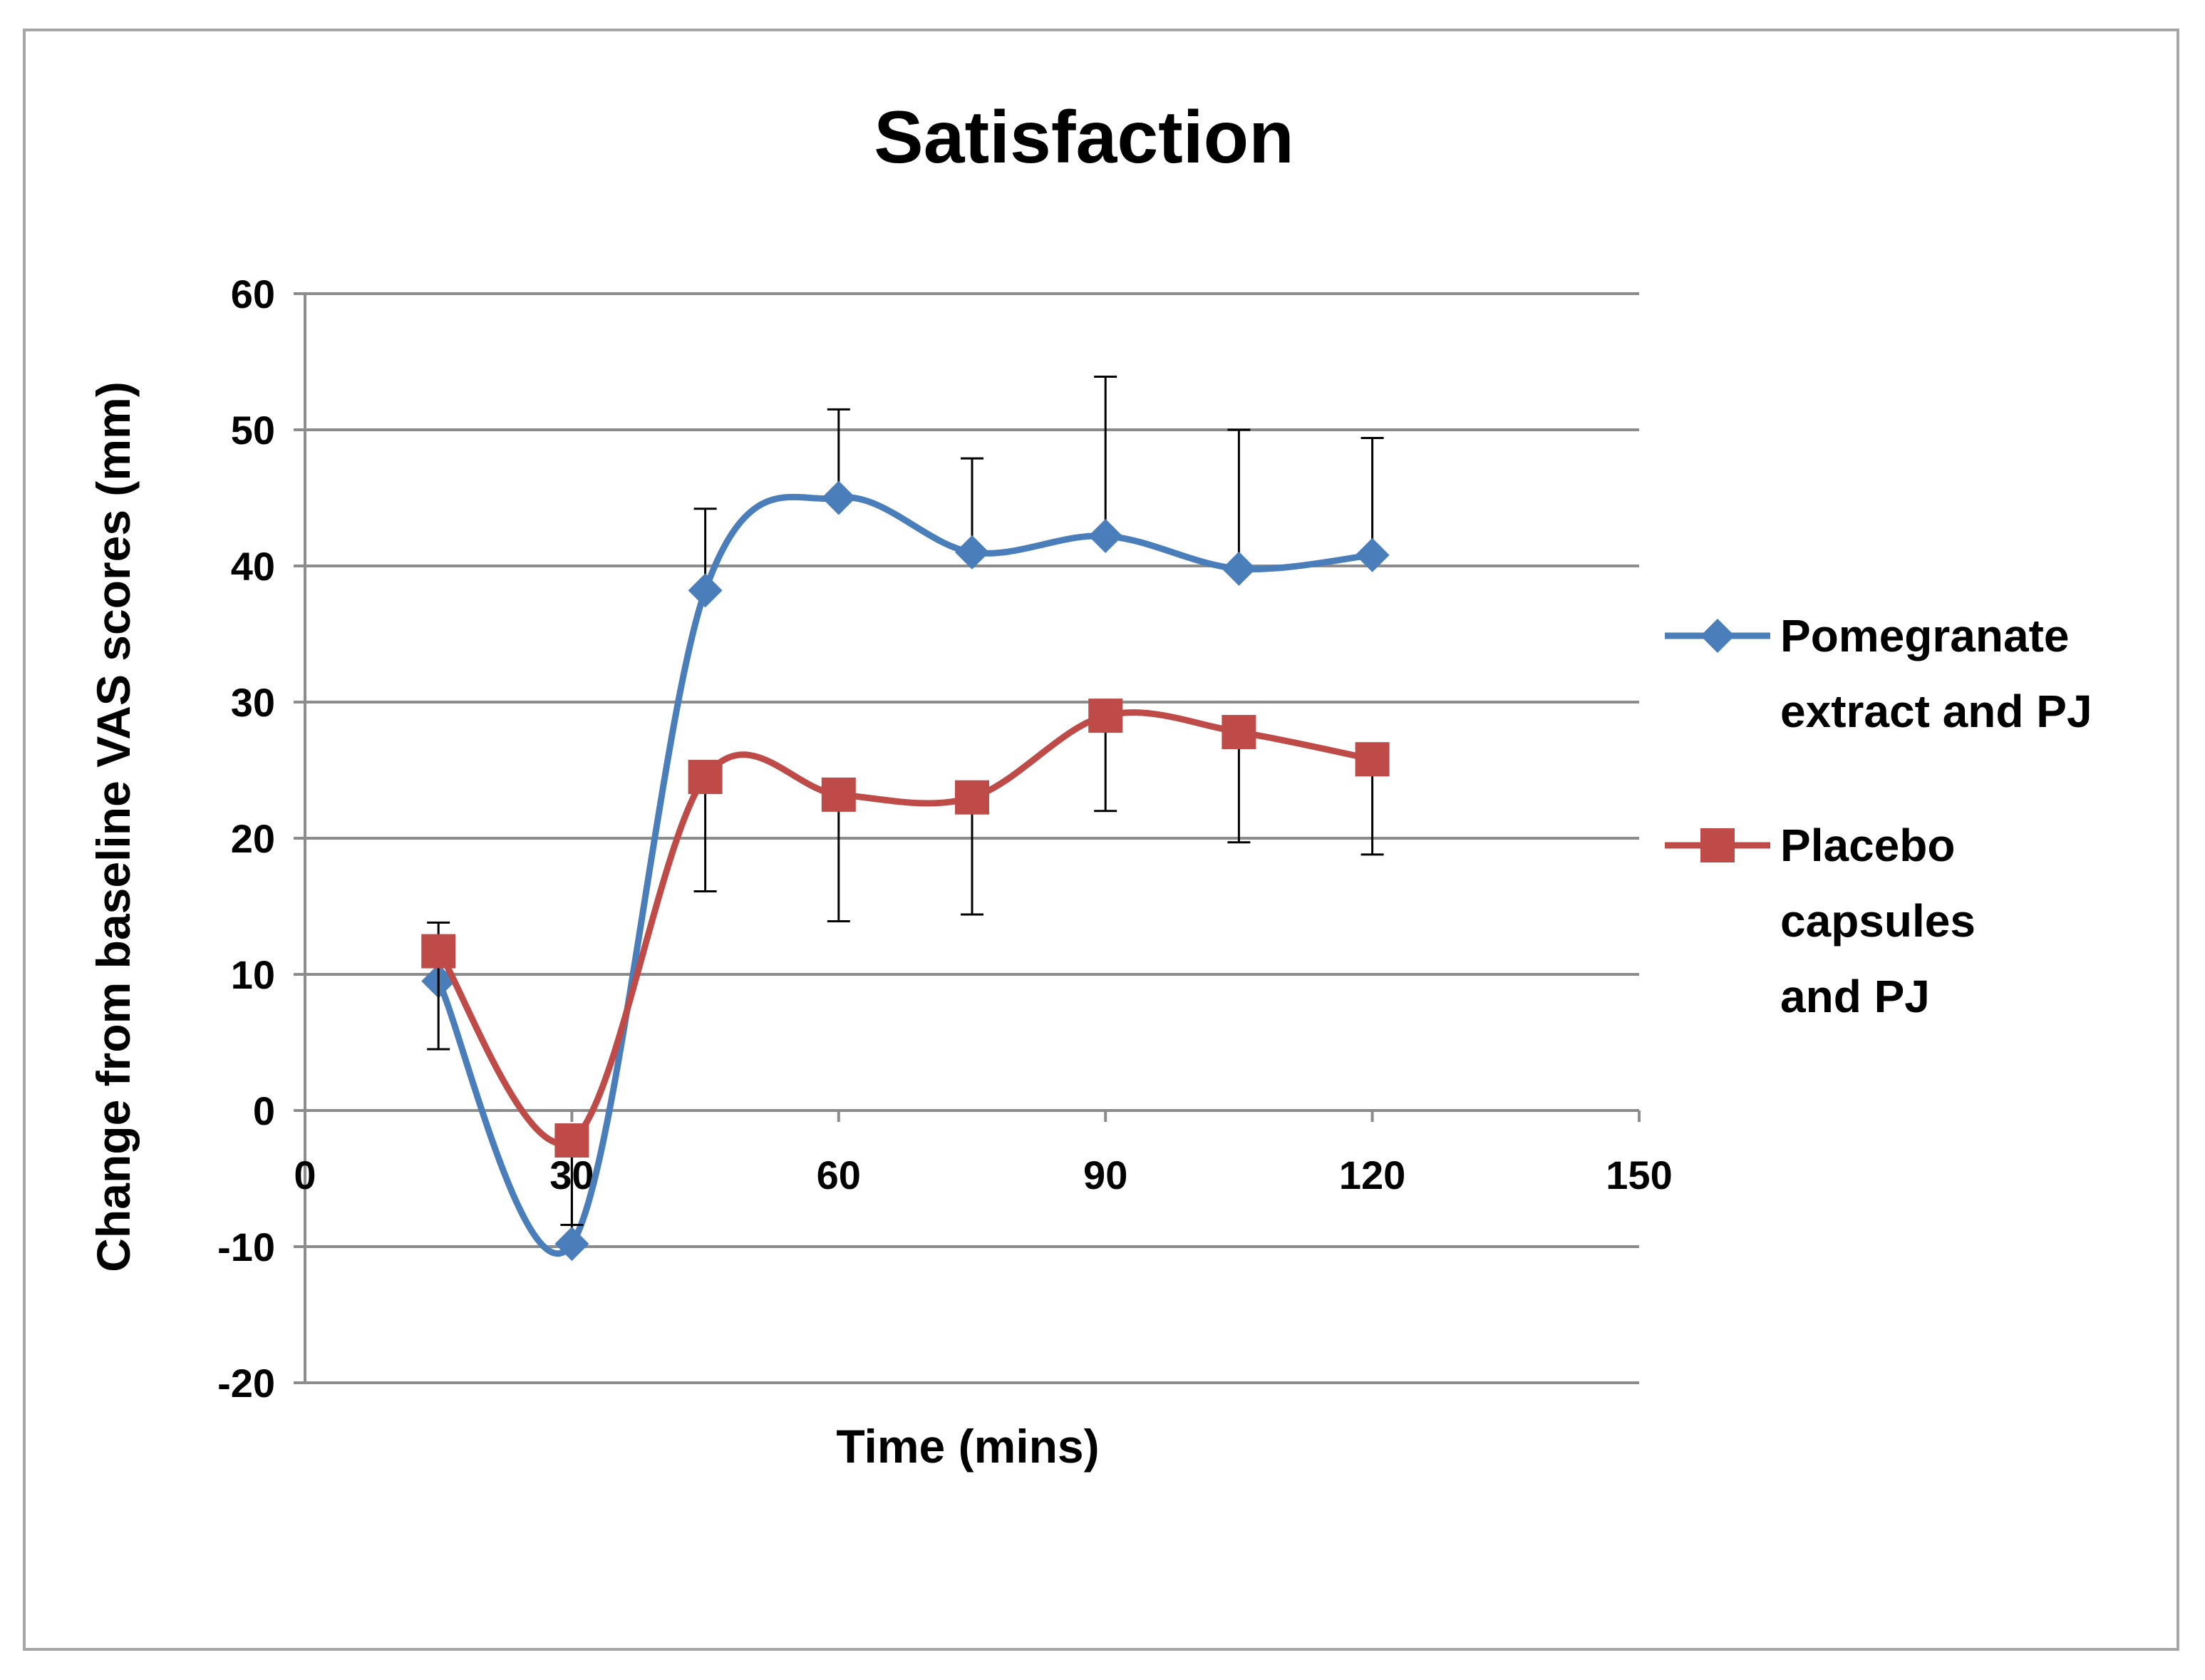 Image resolution: width=2205 pixels, height=1680 pixels. I want to click on y-tick-label: -20, so click(246, 1383).